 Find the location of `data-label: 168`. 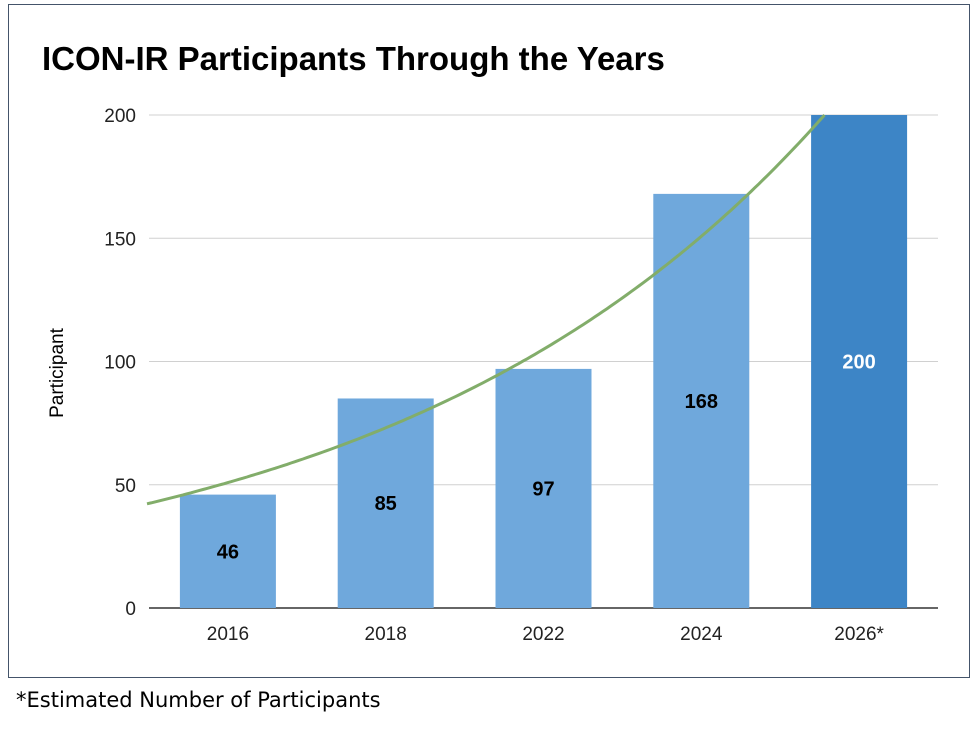

data-label: 168 is located at coordinates (701, 402).